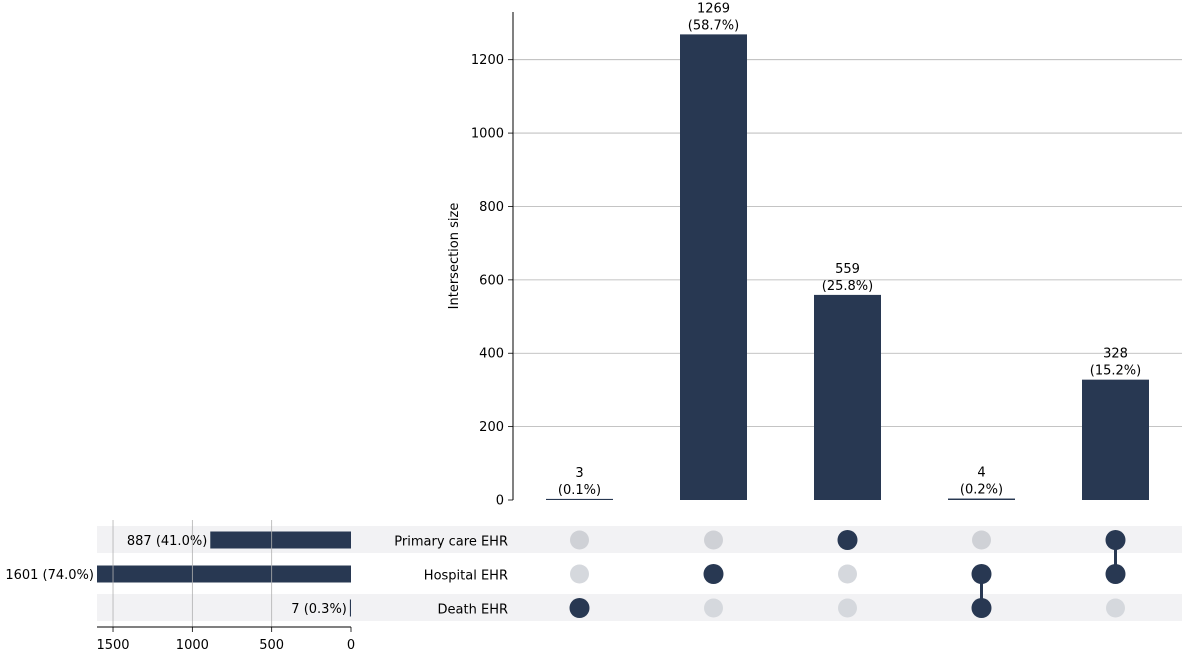 The width and height of the screenshot is (1182, 651). Describe the element at coordinates (480, 260) in the screenshot. I see `intersection-y-axis: 0 200 400 600 800 1000 1200 Intersection size` at that location.